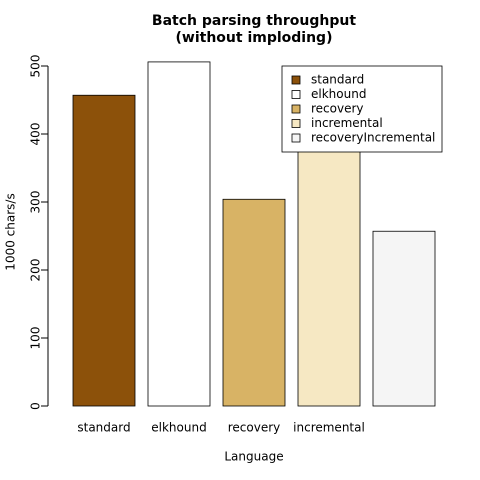  I want to click on y-tick-label: 100, so click(36, 338).